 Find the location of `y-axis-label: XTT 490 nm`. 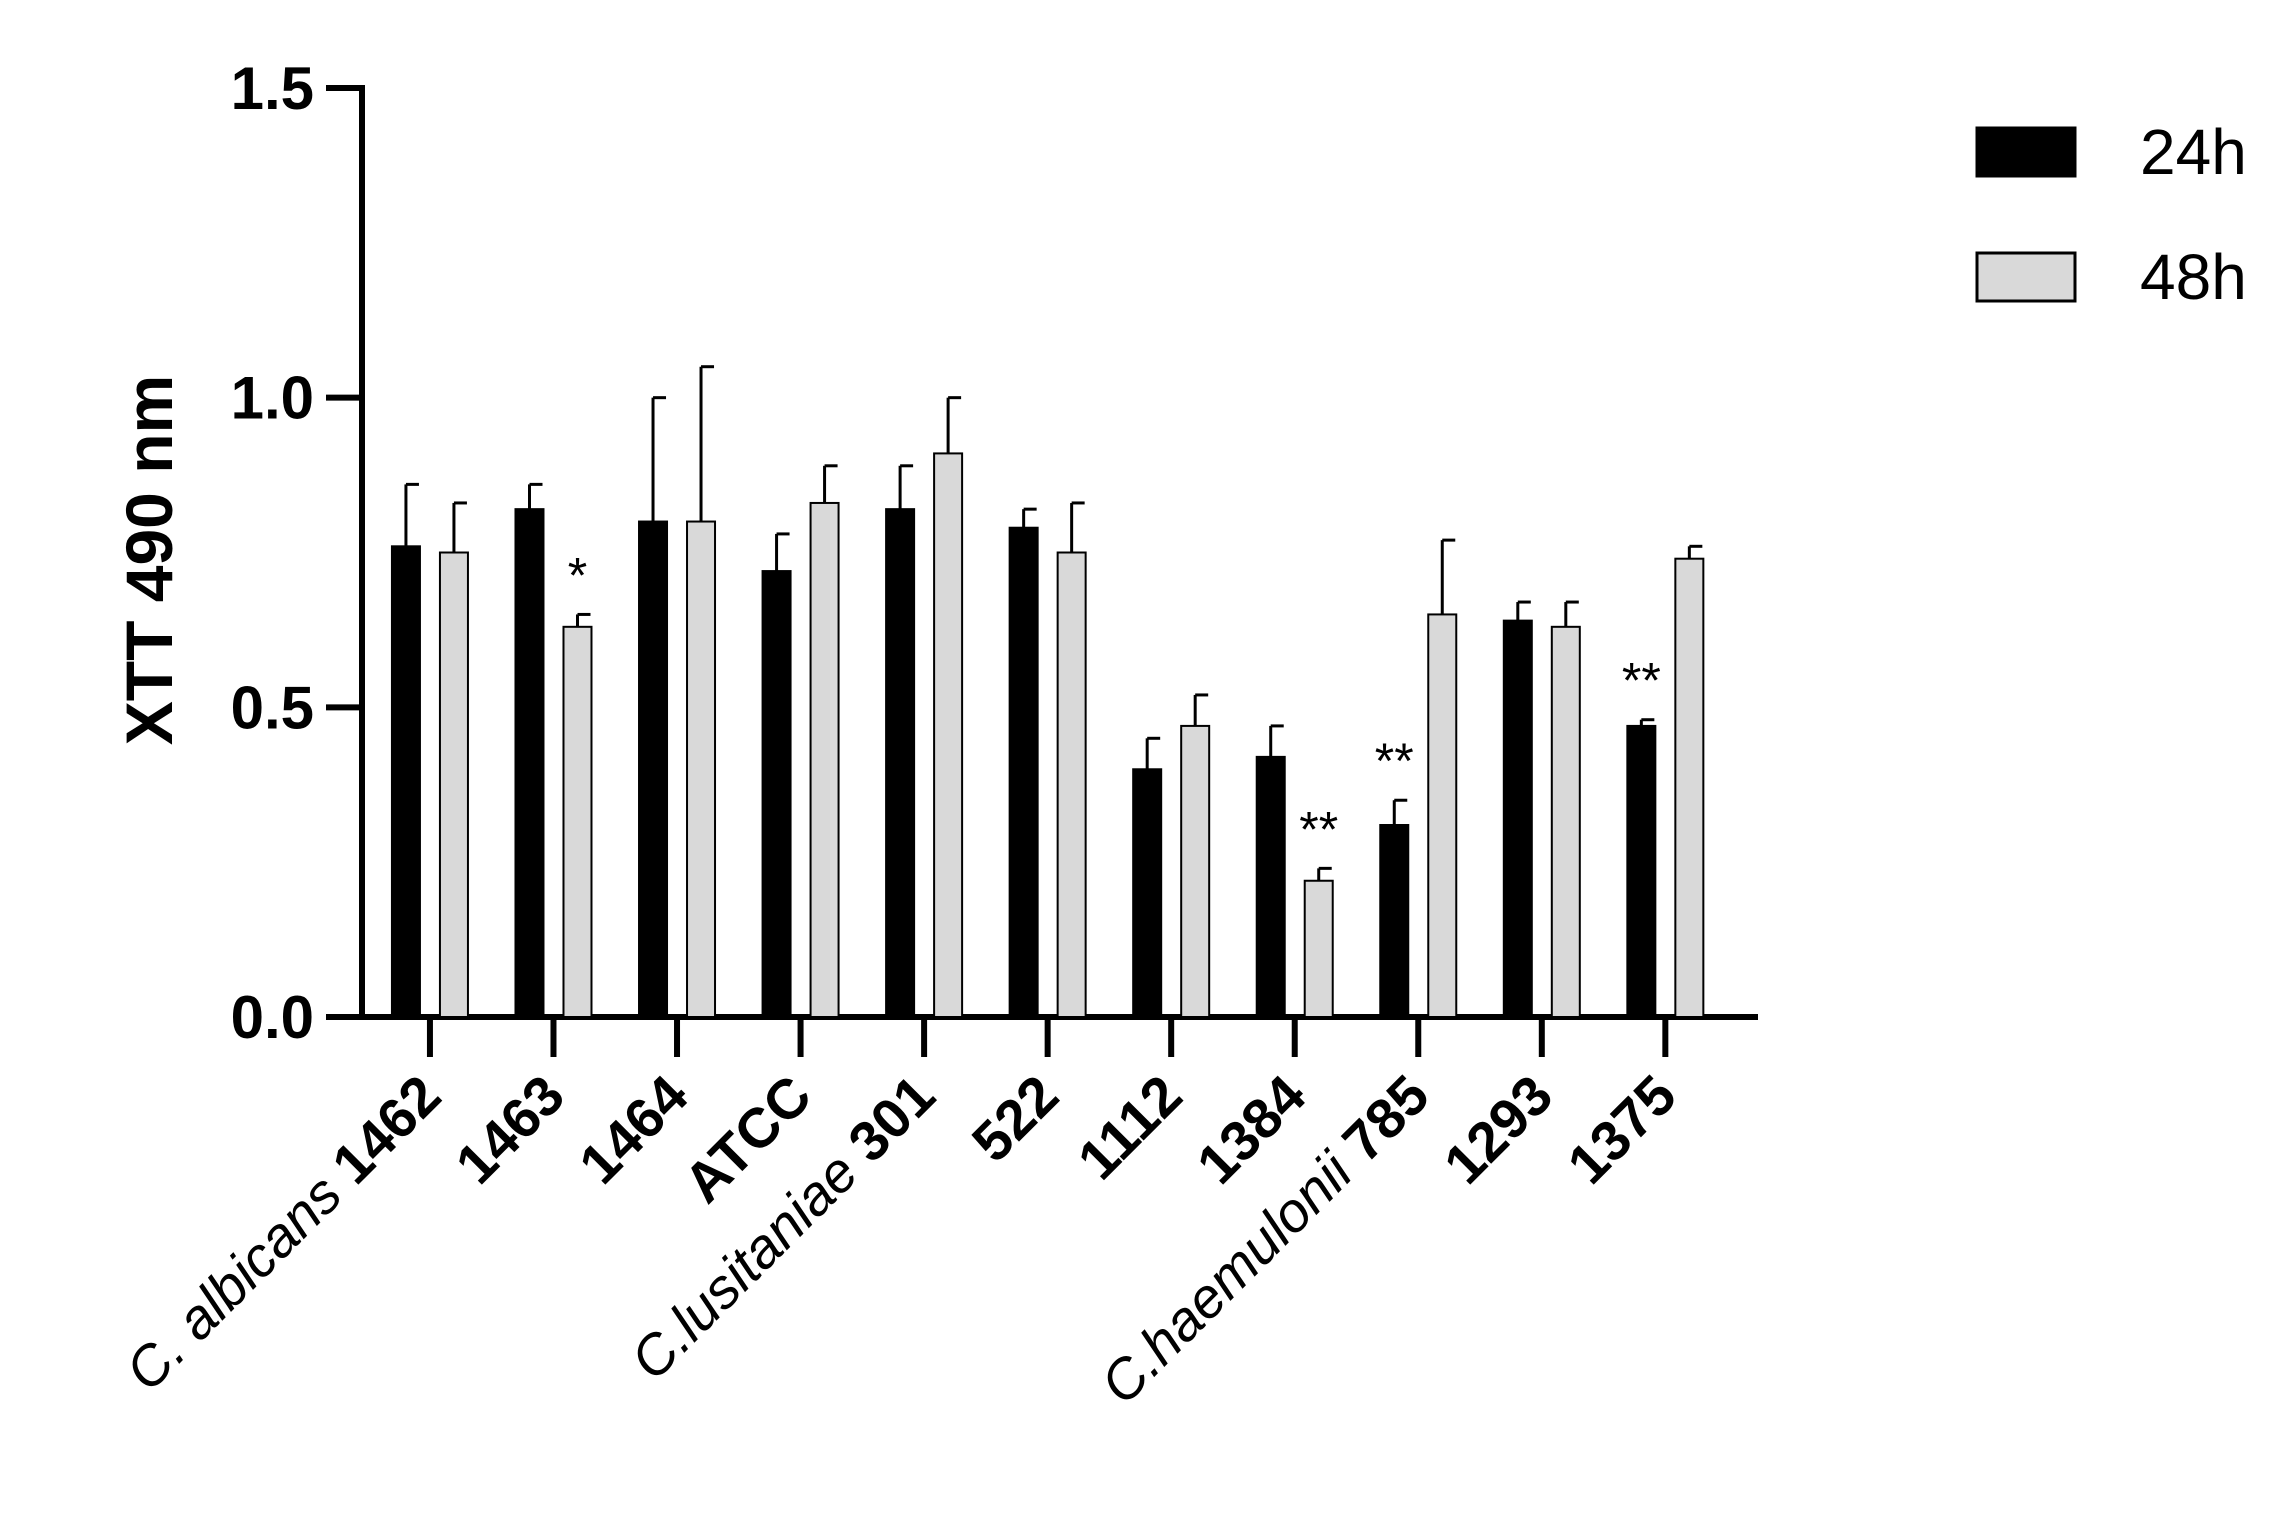

y-axis-label: XTT 490 nm is located at coordinates (149, 560).